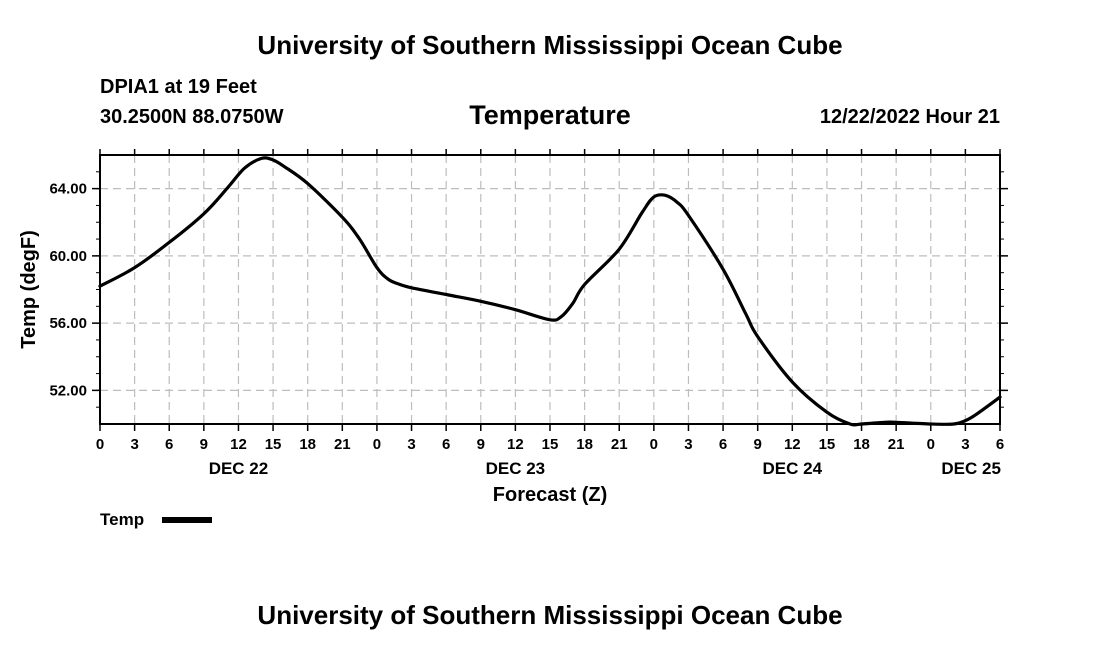 Image resolution: width=1100 pixels, height=650 pixels. What do you see at coordinates (550, 115) in the screenshot?
I see `variable-title: Temperature` at bounding box center [550, 115].